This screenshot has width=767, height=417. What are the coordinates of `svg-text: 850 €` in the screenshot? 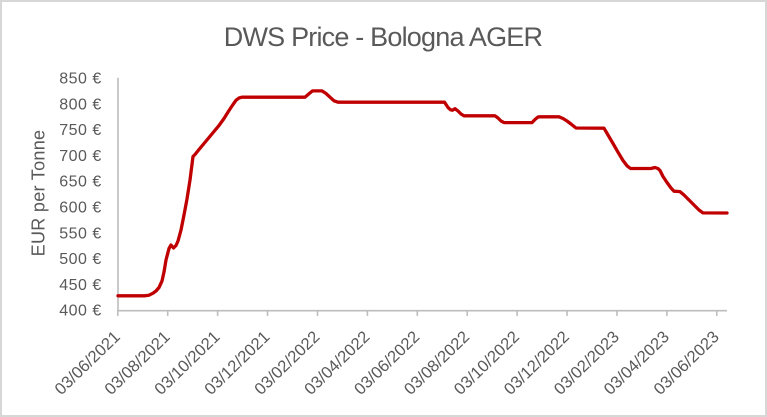 It's located at (80, 79).